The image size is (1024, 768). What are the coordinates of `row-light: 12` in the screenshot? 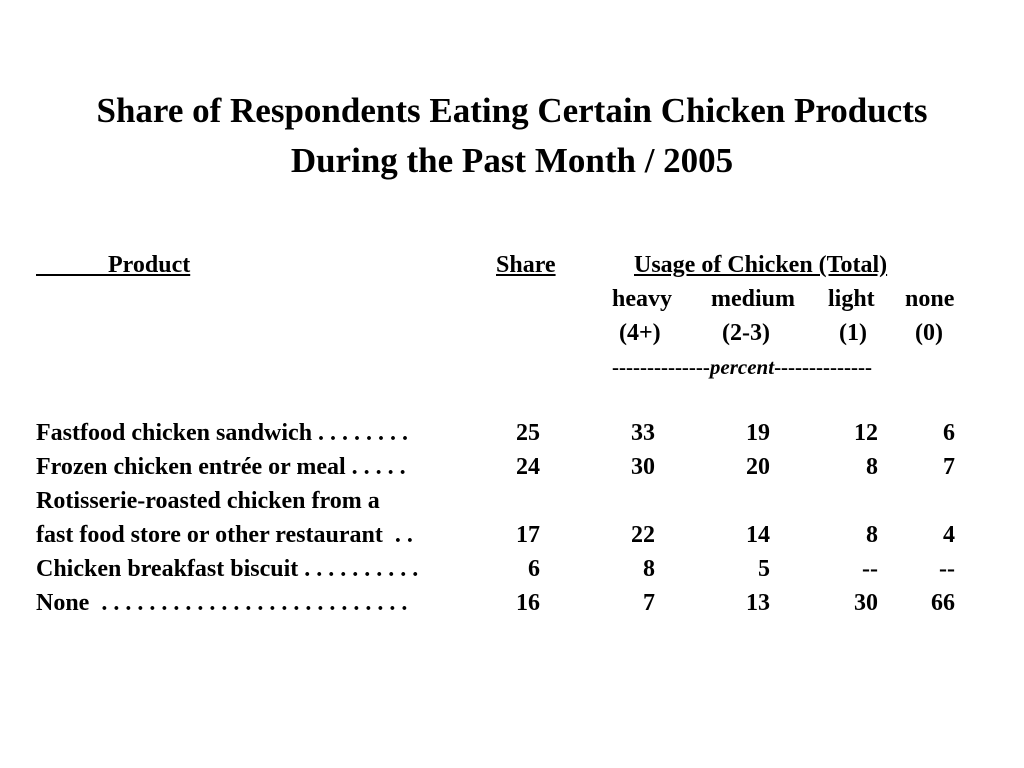 It's located at (866, 433).